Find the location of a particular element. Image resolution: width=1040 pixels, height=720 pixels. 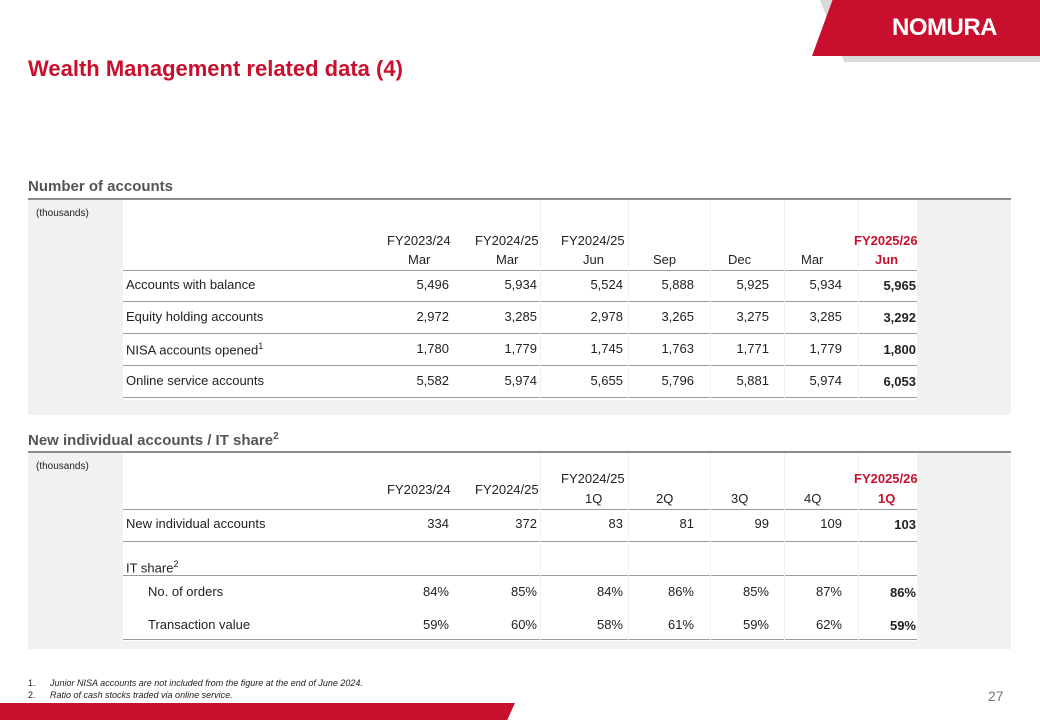

page-number: 27 is located at coordinates (996, 696).